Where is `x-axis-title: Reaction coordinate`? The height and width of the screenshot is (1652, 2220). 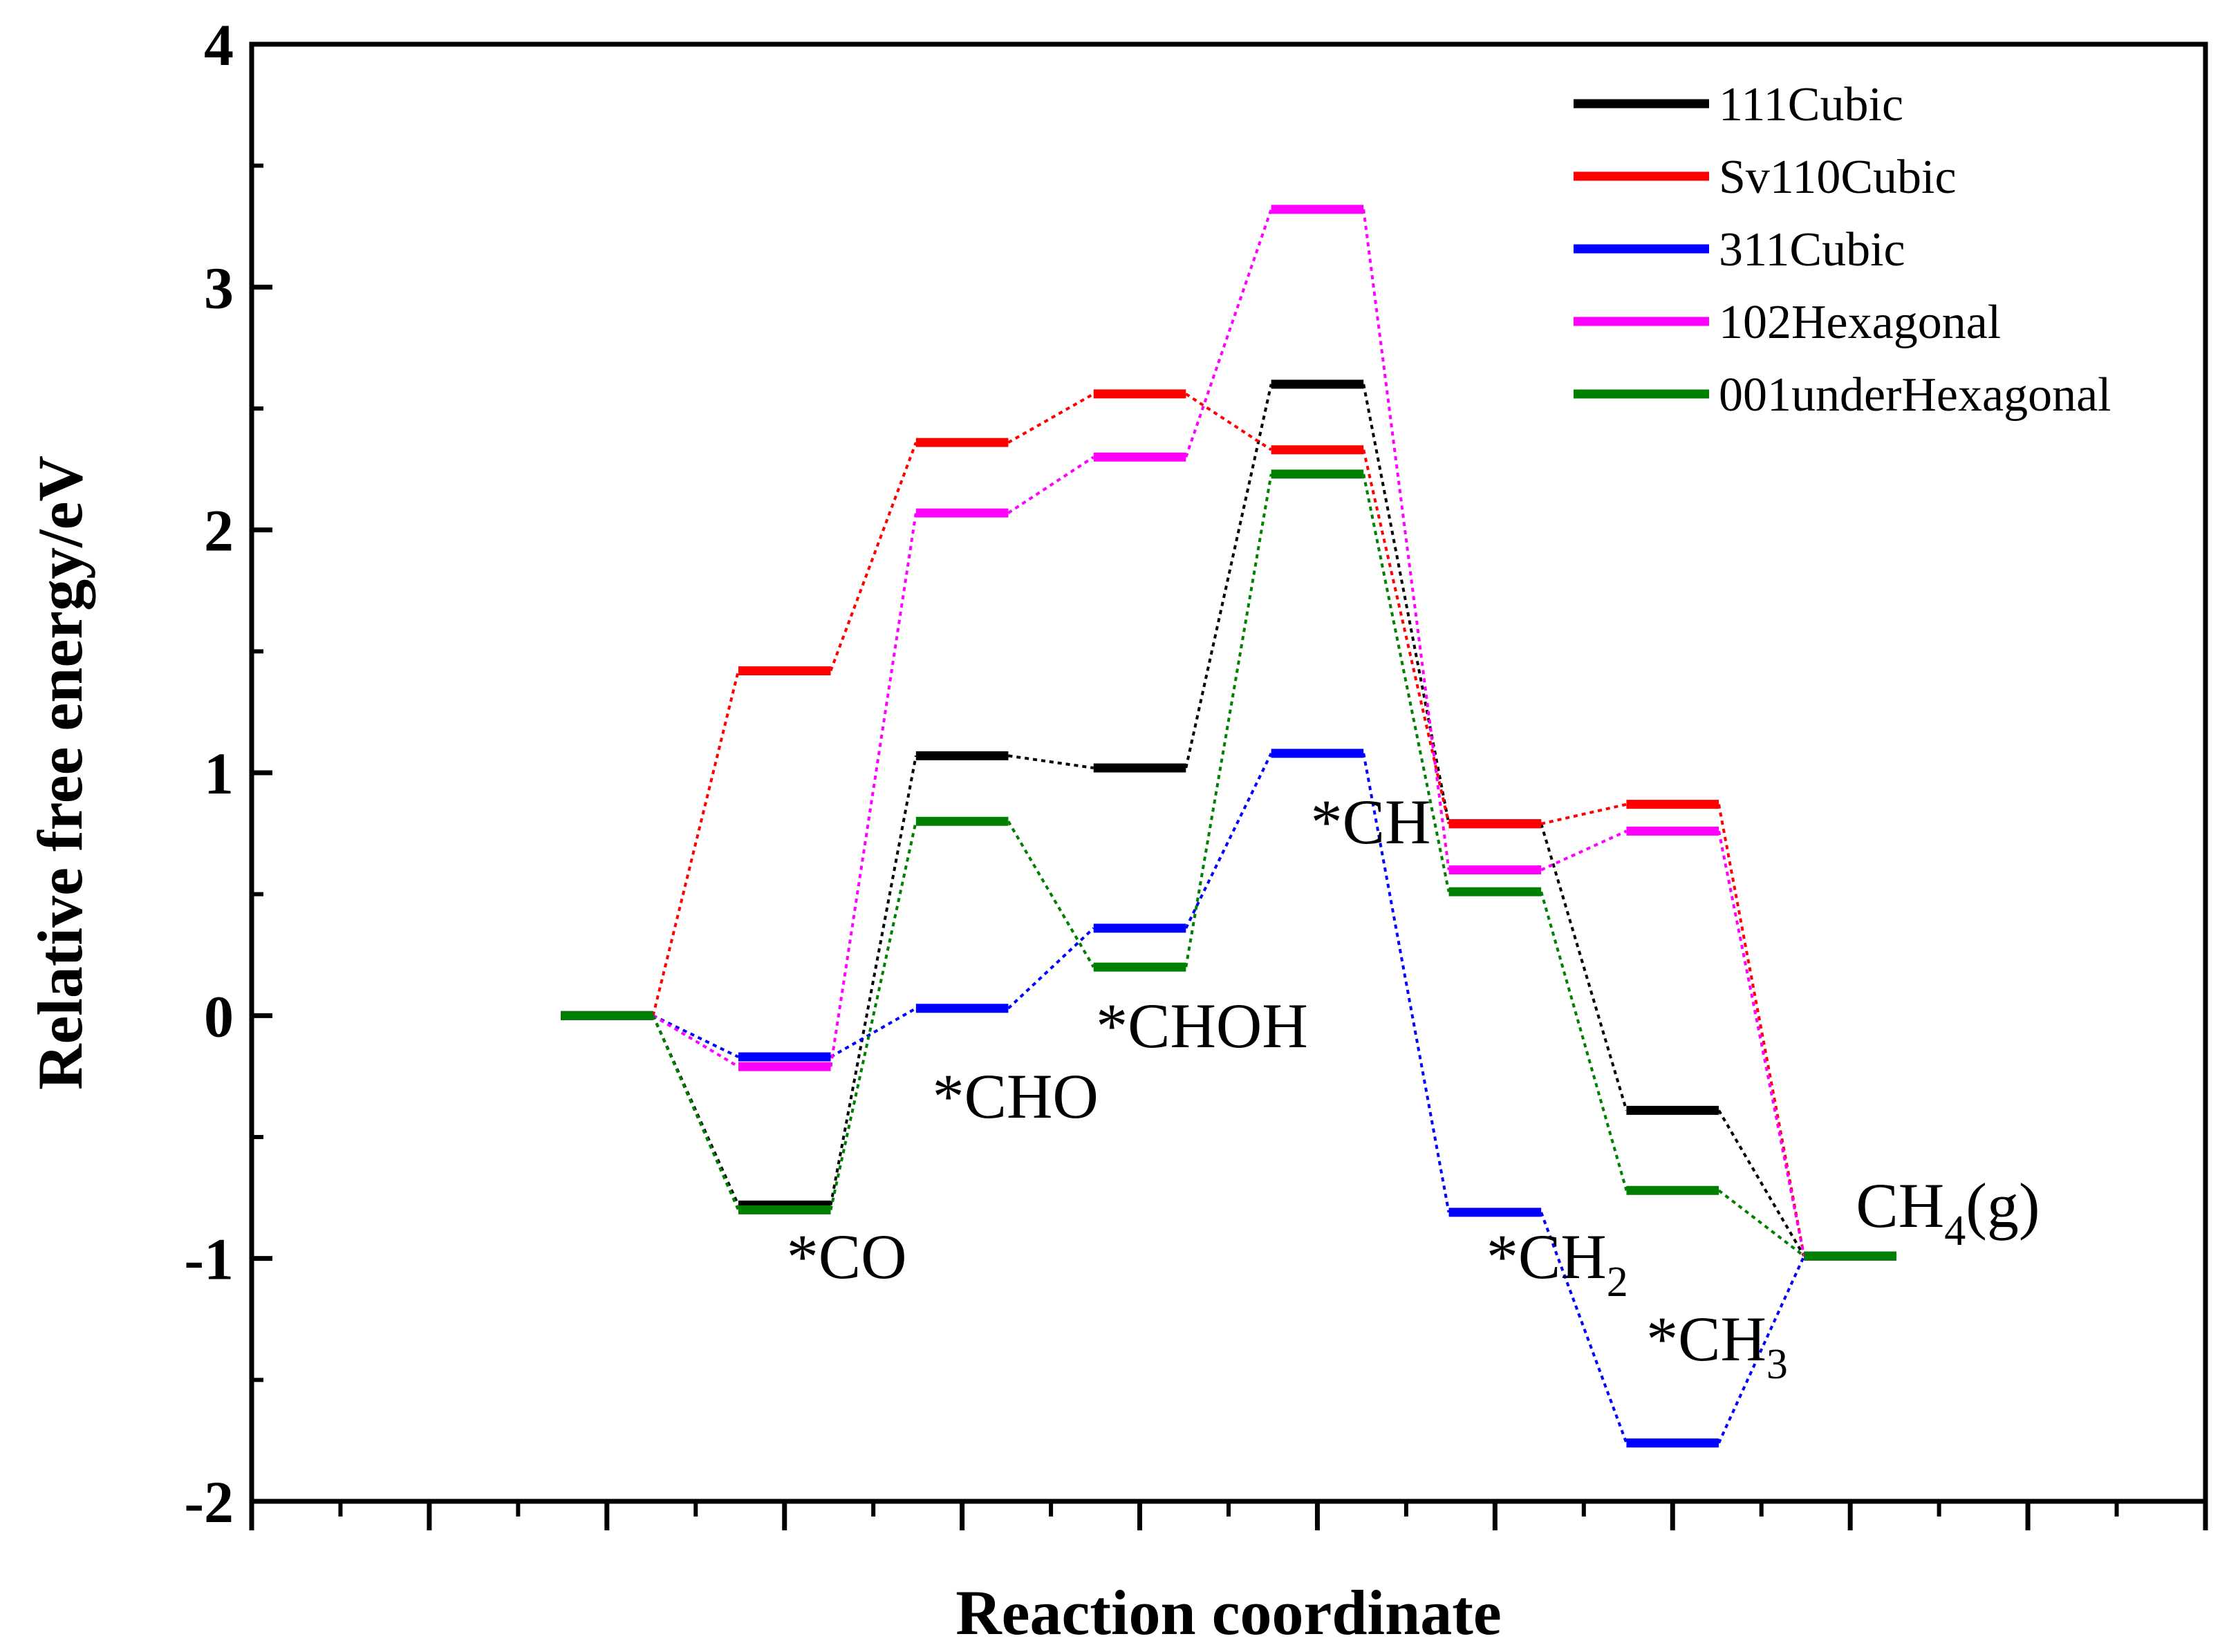
x-axis-title: Reaction coordinate is located at coordinates (1228, 1613).